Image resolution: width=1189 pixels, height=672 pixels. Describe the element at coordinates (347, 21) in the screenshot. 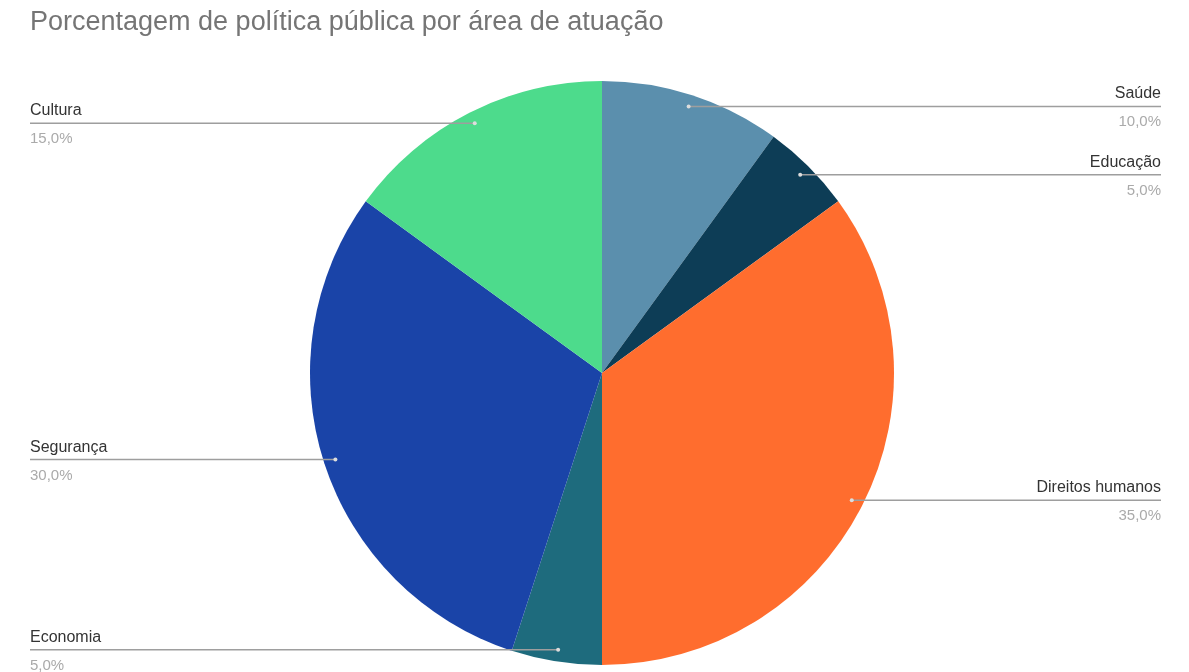

I see `chart-title: Porcentagem de política pública por área de atuação` at that location.